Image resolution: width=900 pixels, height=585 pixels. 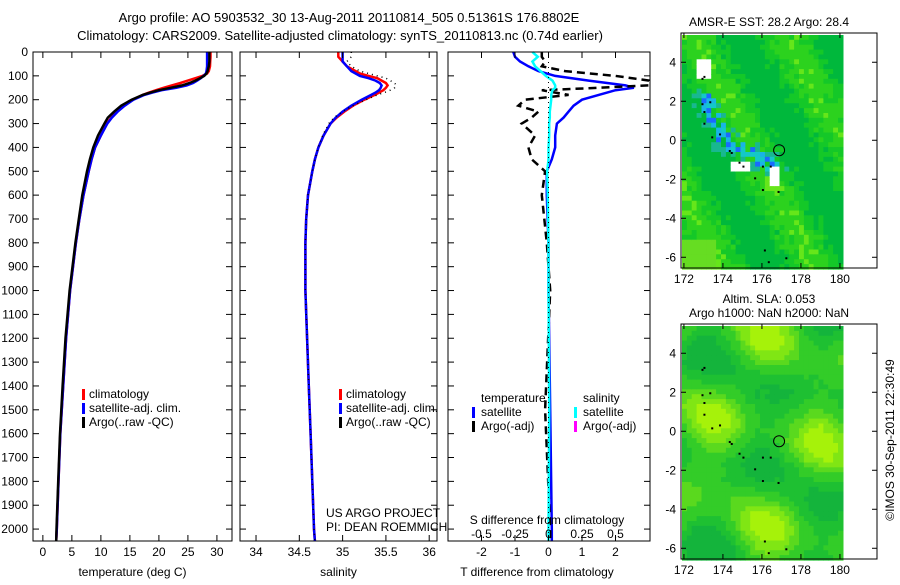 What do you see at coordinates (670, 257) in the screenshot?
I see `y-tick-label: -6` at bounding box center [670, 257].